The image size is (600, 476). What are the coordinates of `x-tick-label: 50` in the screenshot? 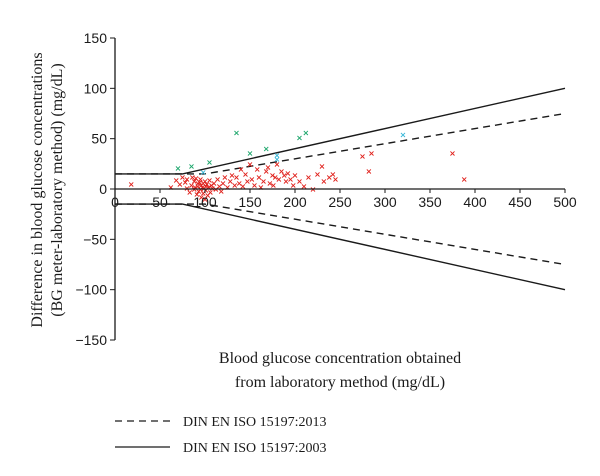 It's located at (160, 202).